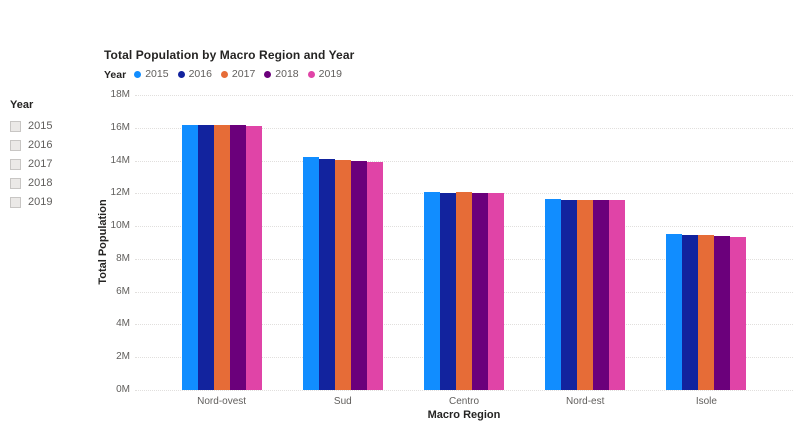 The height and width of the screenshot is (428, 800). Describe the element at coordinates (738, 313) in the screenshot. I see `bar-Isole-2019` at that location.